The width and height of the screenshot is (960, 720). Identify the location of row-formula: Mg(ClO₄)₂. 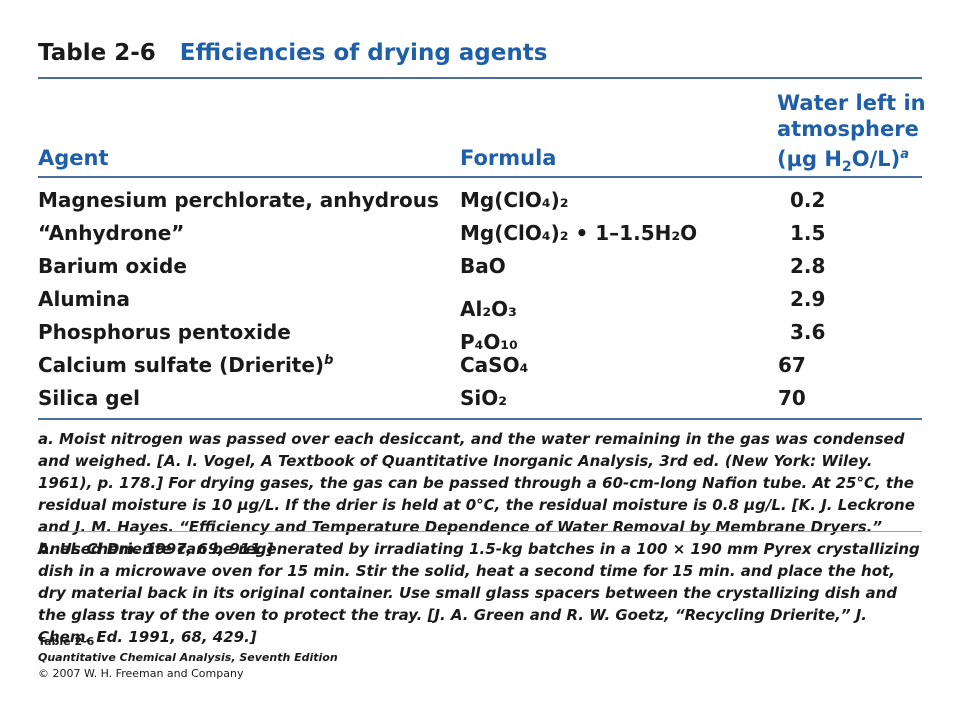
(514, 200).